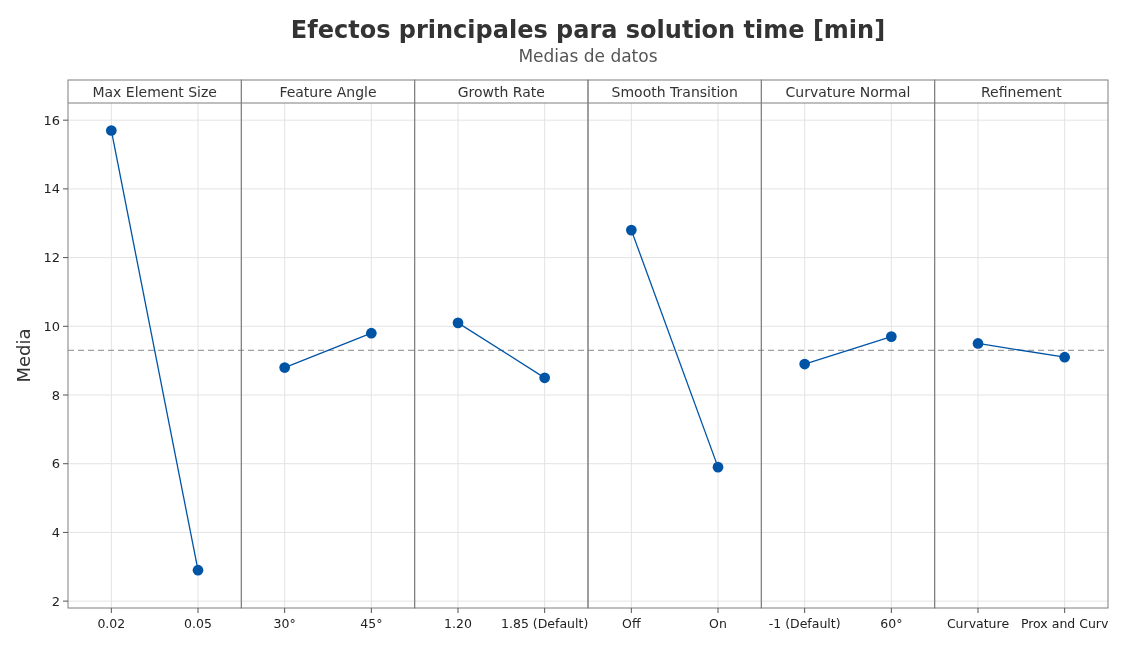 The image size is (1122, 647). What do you see at coordinates (458, 623) in the screenshot?
I see `x-tick-label: 1.20` at bounding box center [458, 623].